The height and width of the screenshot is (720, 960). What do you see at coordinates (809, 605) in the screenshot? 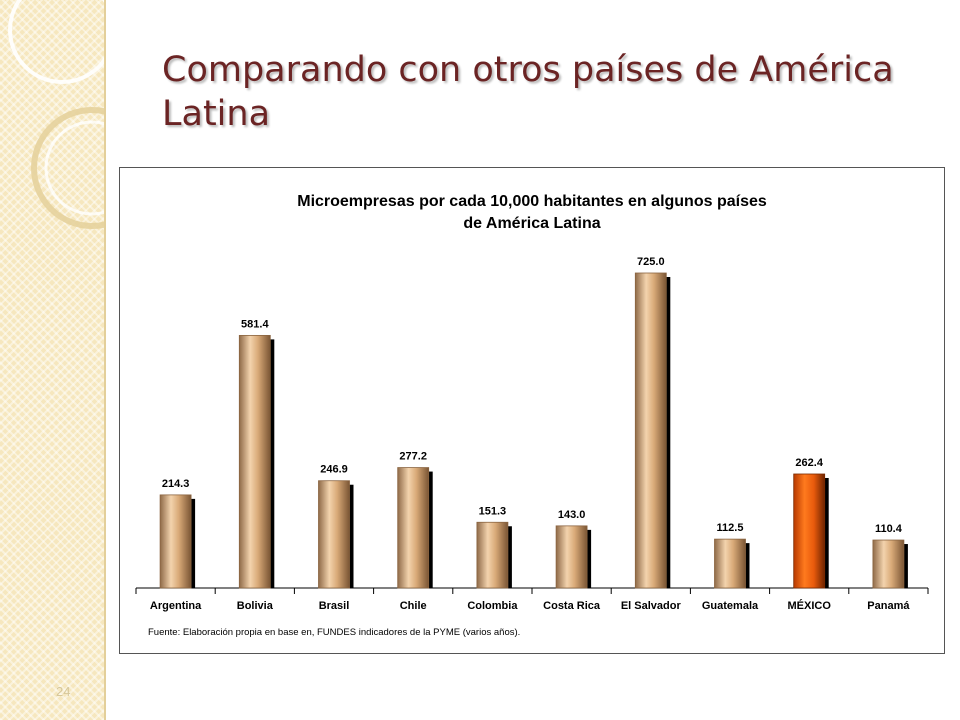
I see `category-label: MÉXICO` at bounding box center [809, 605].